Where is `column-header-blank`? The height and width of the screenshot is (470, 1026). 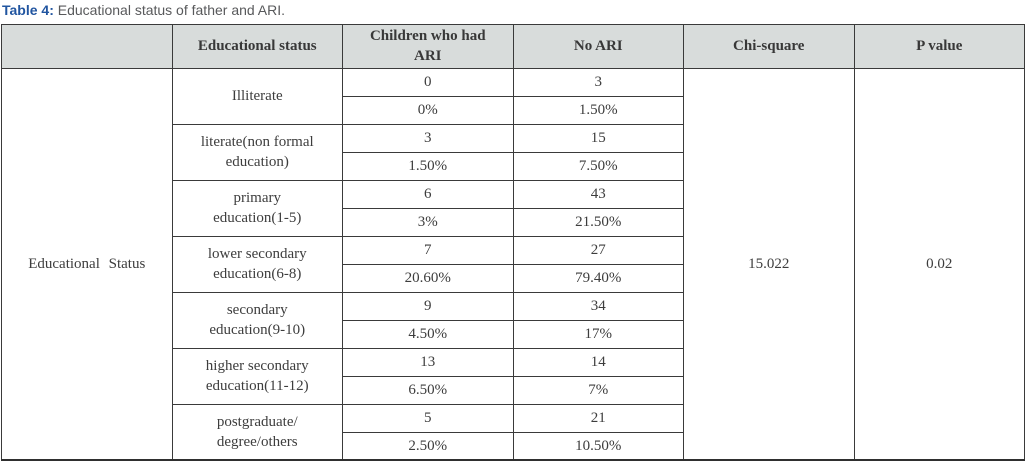 column-header-blank is located at coordinates (87, 46).